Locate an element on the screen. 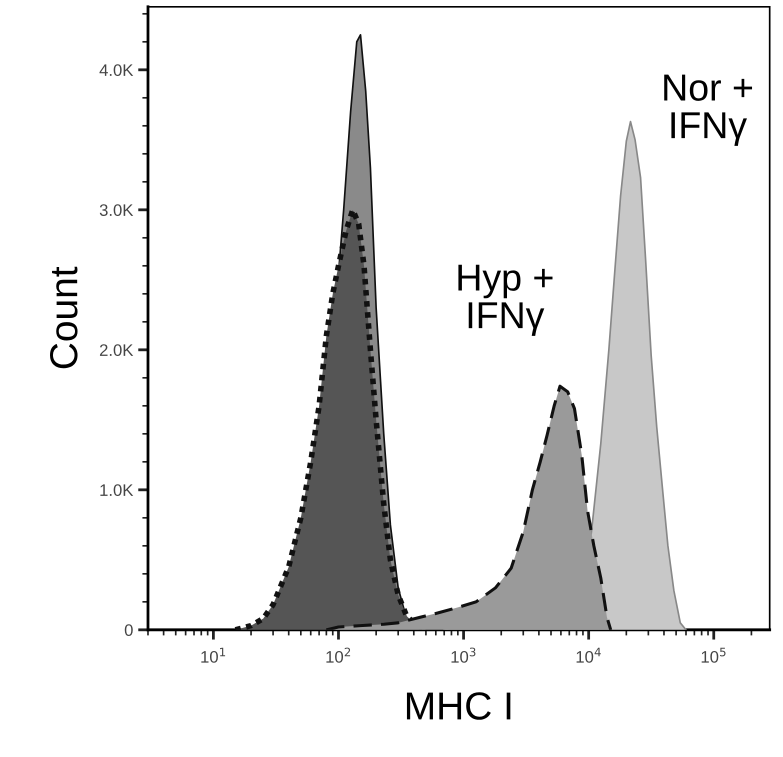 The image size is (783, 757). y-axis-title: Count is located at coordinates (64, 317).